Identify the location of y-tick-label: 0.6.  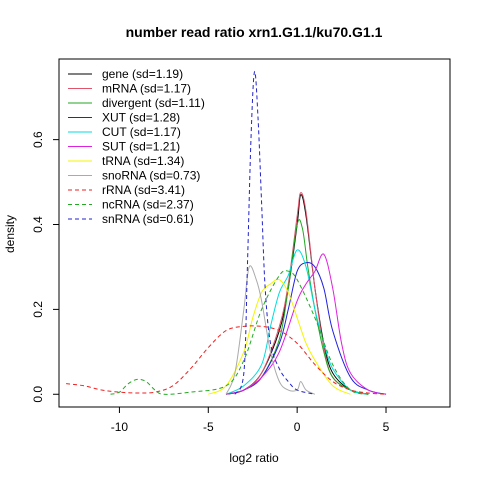
(38, 139).